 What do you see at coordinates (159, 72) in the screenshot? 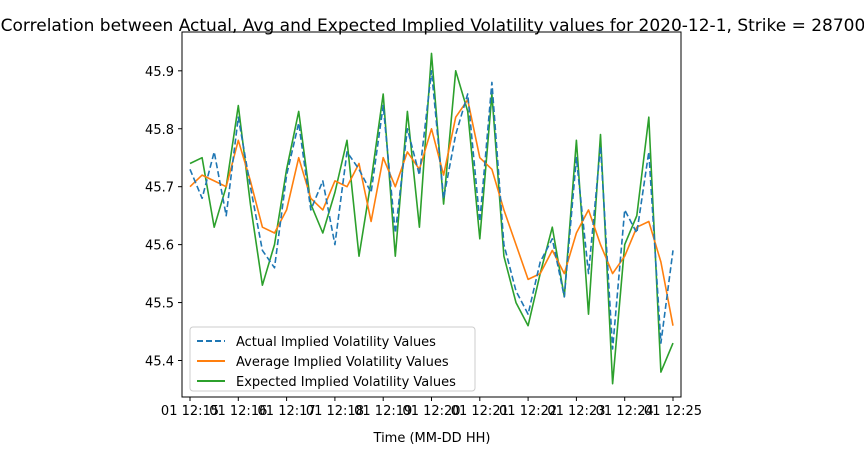
I see `y-tick-label: 45.9` at bounding box center [159, 72].